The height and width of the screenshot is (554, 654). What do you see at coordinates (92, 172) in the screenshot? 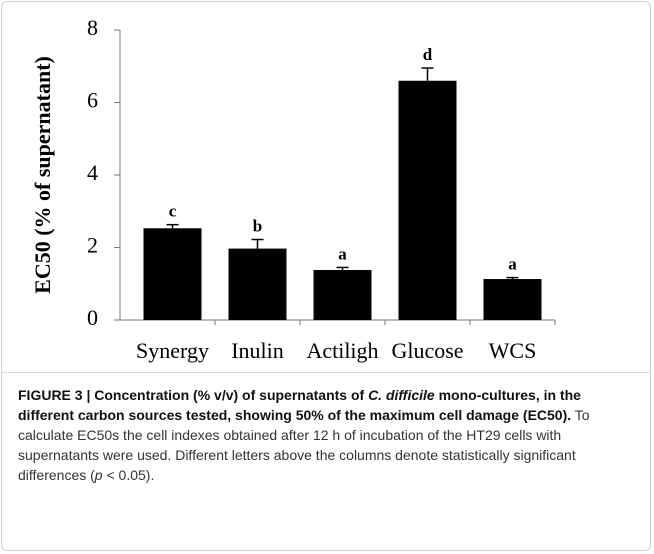
I see `y-tick-label: 4` at bounding box center [92, 172].